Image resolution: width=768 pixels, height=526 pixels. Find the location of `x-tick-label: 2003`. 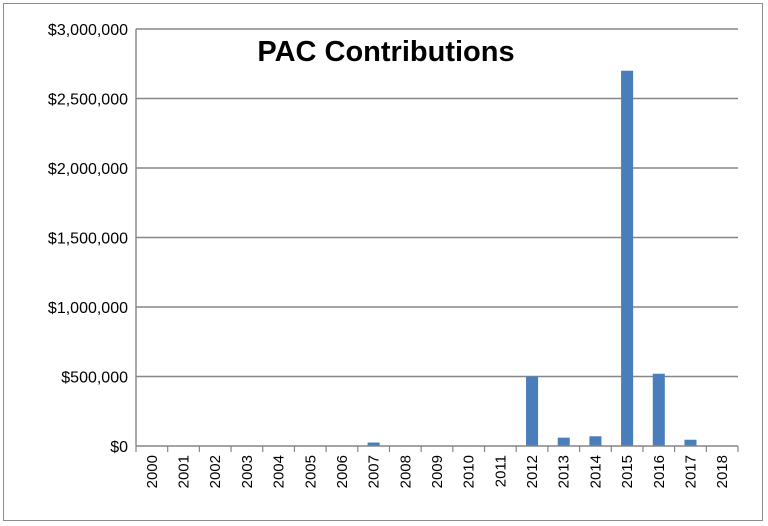

x-tick-label: 2003 is located at coordinates (247, 471).